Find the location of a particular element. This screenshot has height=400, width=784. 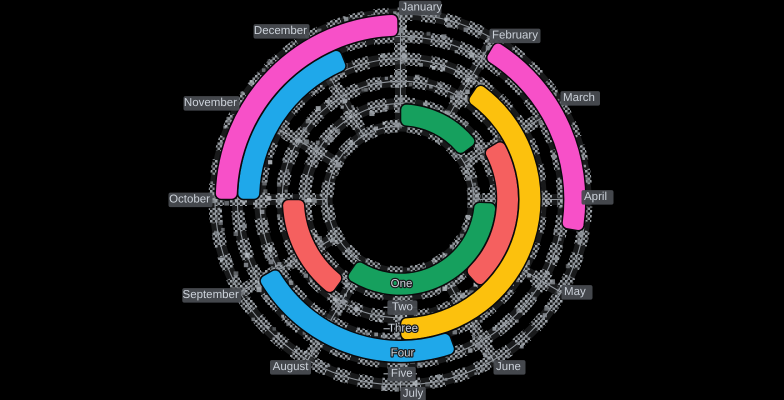

svg-text: February is located at coordinates (515, 36).